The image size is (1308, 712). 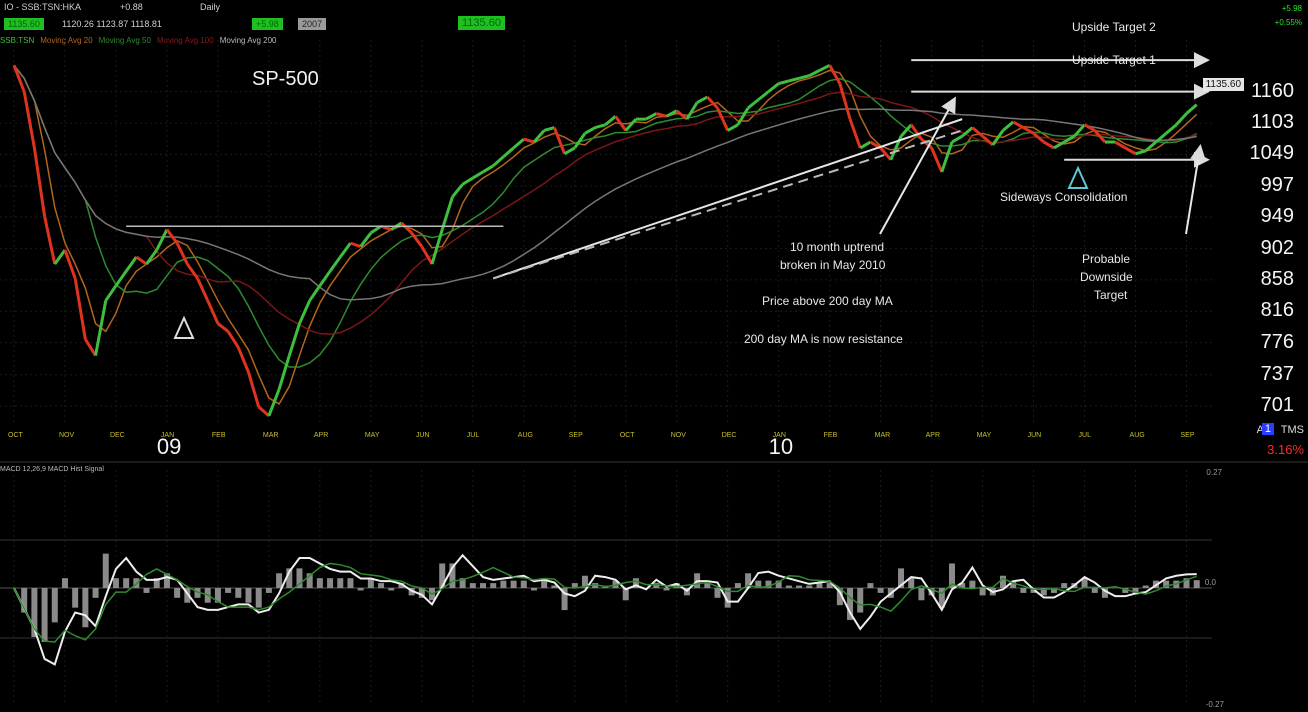 I want to click on price-tick-label: 816, so click(x=1277, y=310).